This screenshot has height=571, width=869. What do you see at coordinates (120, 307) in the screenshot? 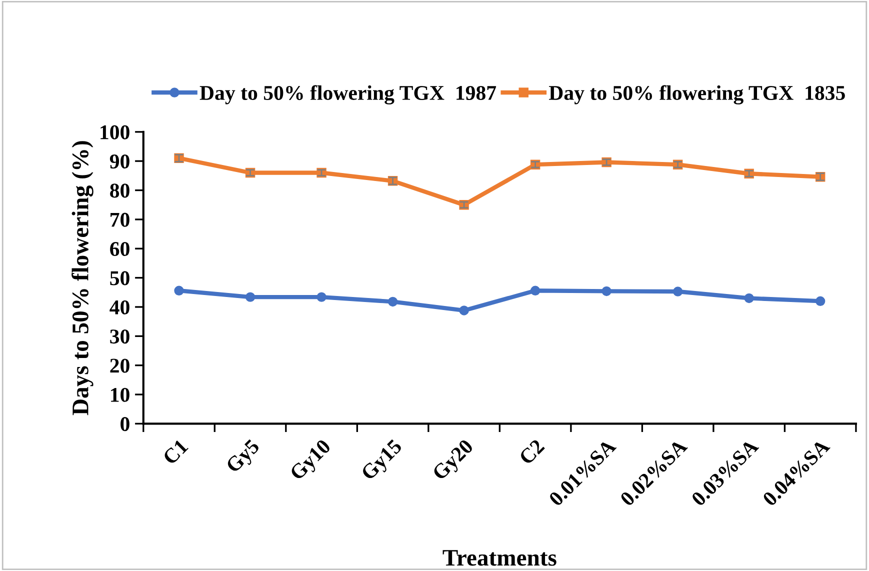
I see `y-tick-label: 40` at bounding box center [120, 307].